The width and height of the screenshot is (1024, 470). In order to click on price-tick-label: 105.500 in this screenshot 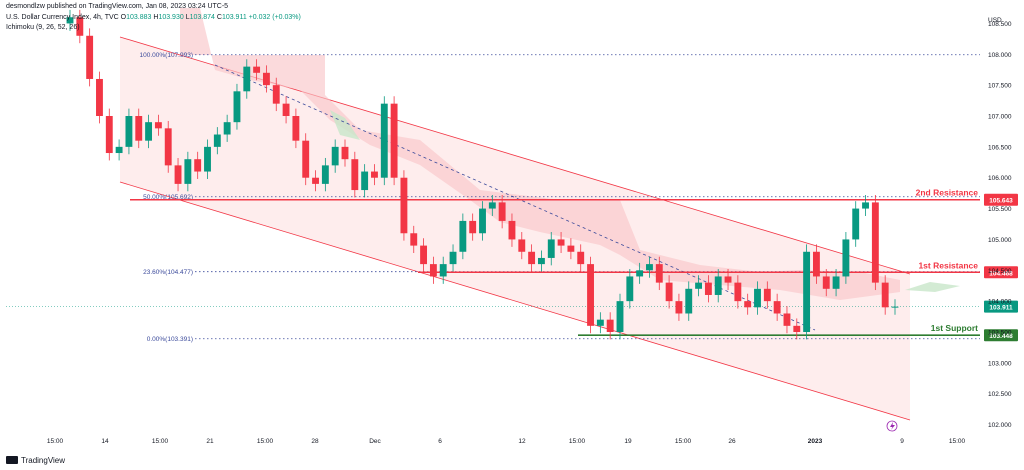, I will do `click(1000, 209)`.